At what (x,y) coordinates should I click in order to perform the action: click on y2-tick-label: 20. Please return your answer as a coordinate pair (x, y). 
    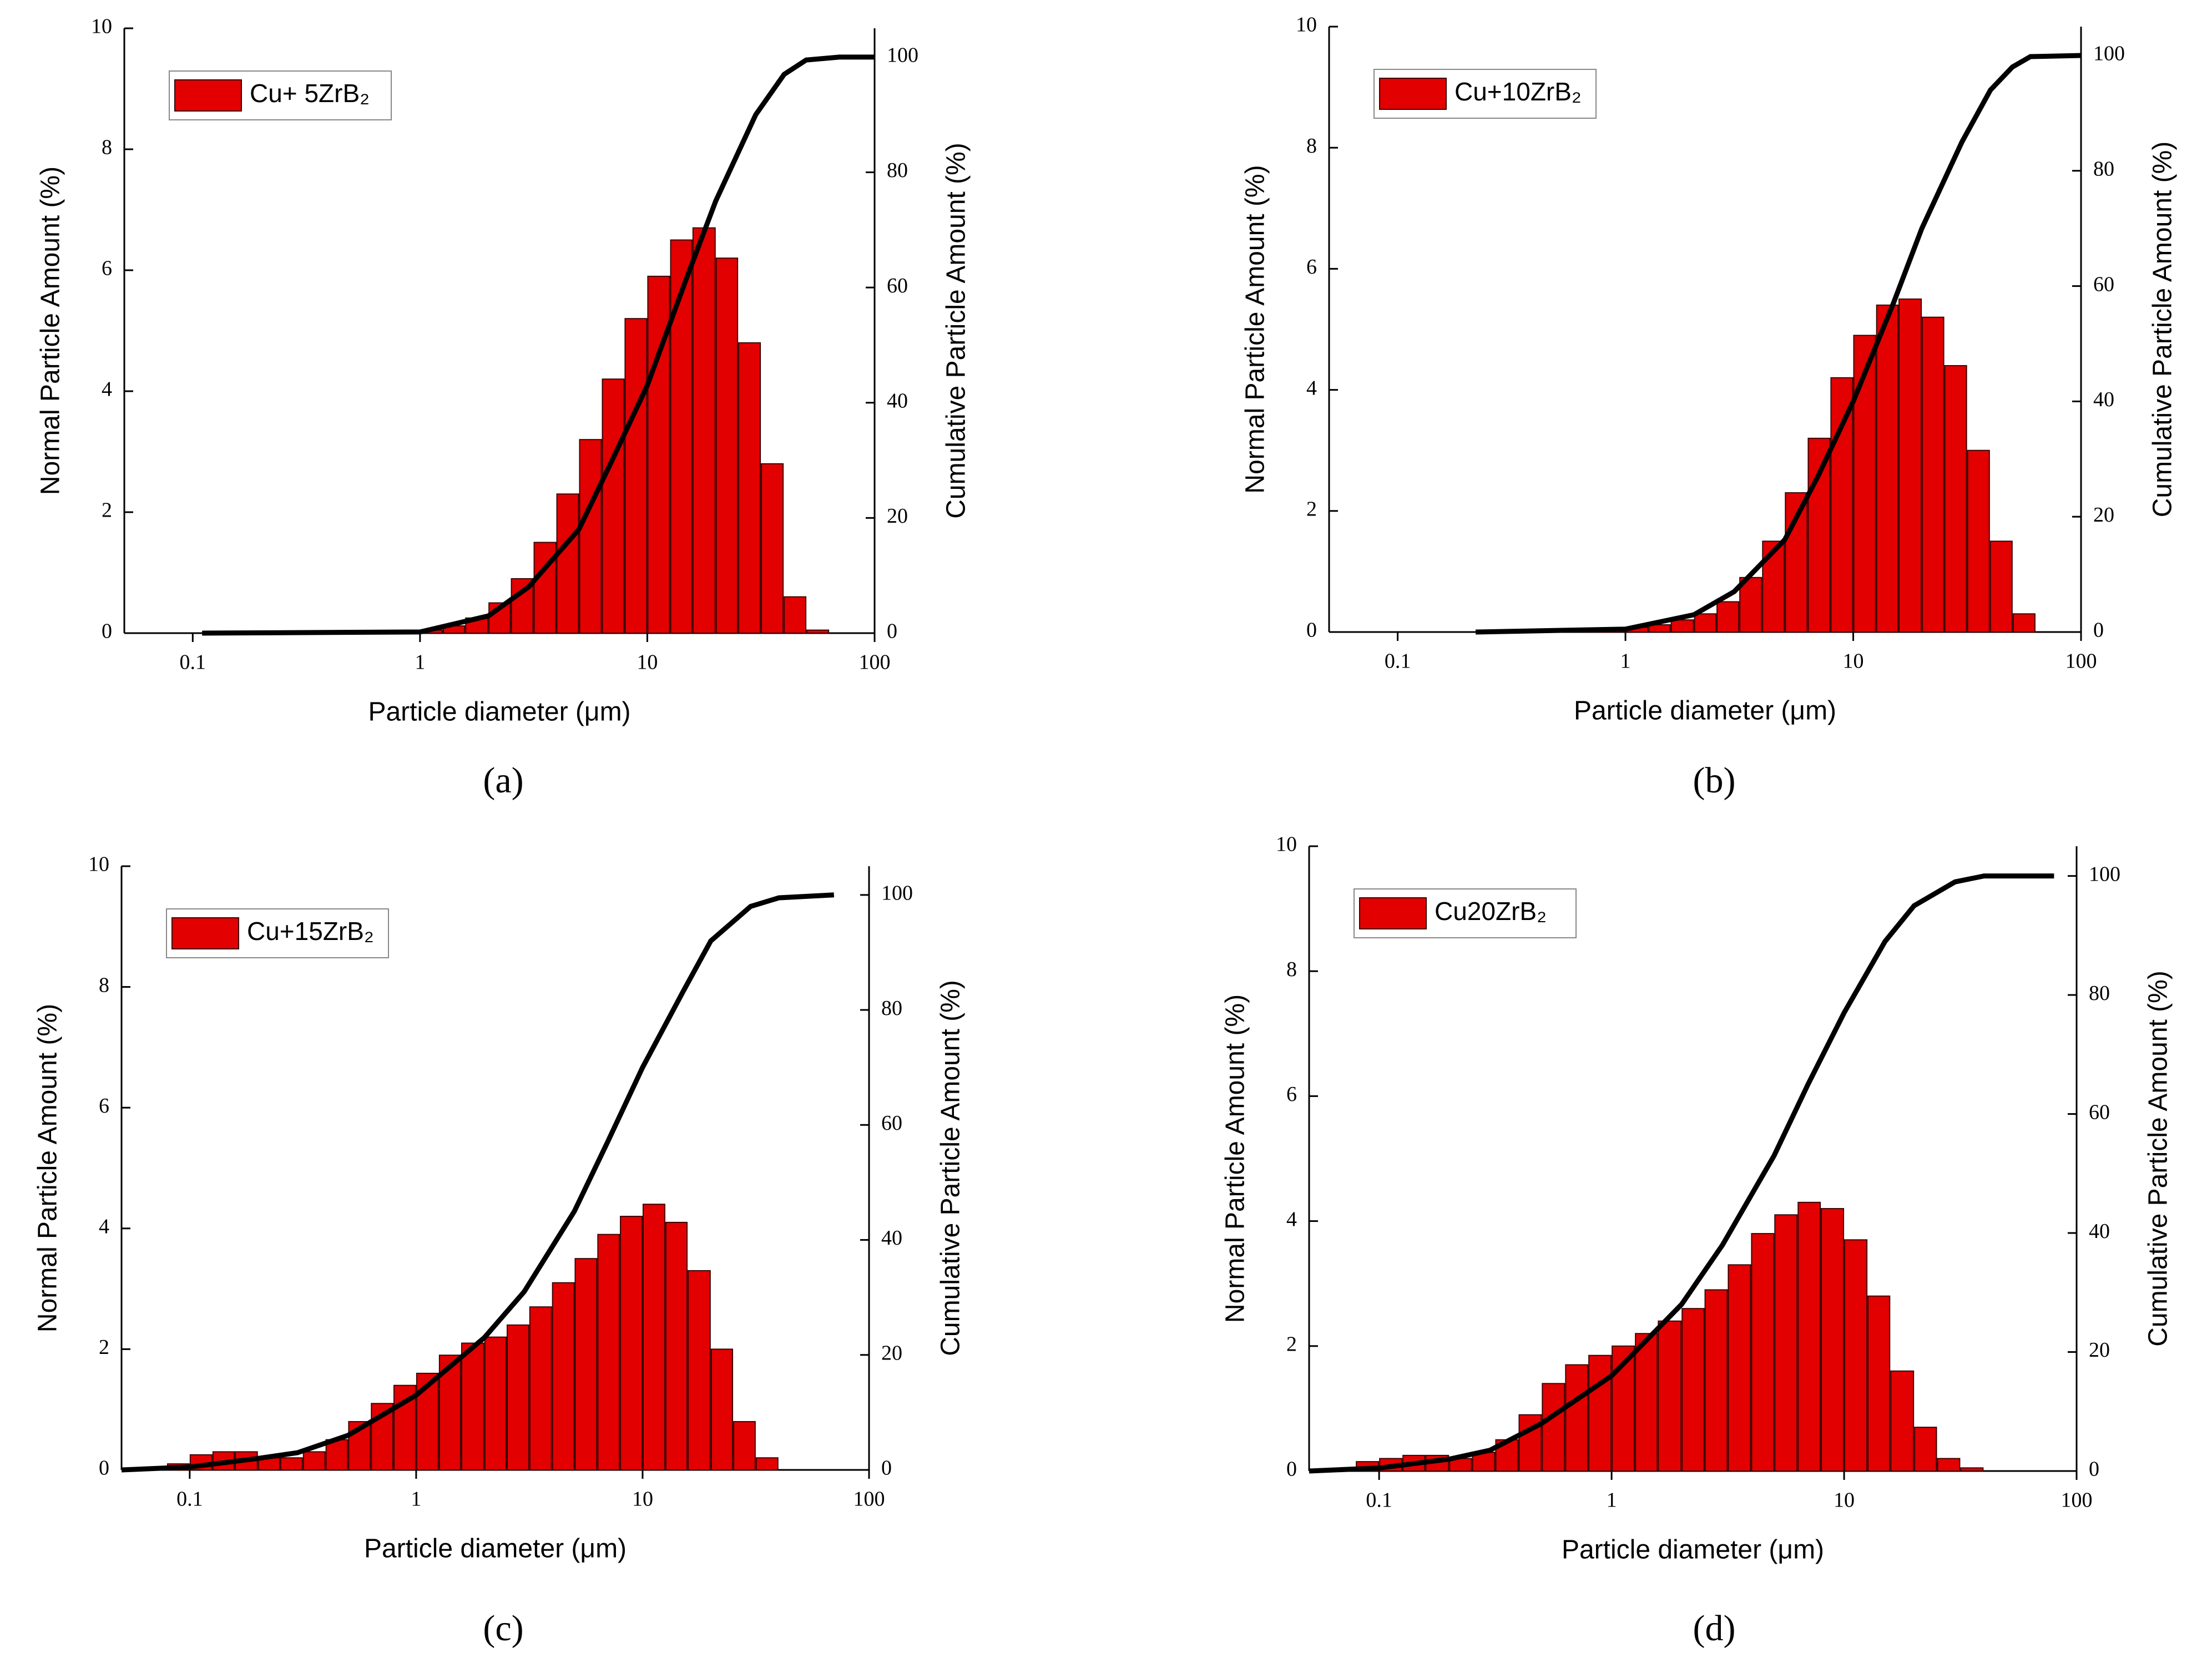
    Looking at the image, I should click on (897, 516).